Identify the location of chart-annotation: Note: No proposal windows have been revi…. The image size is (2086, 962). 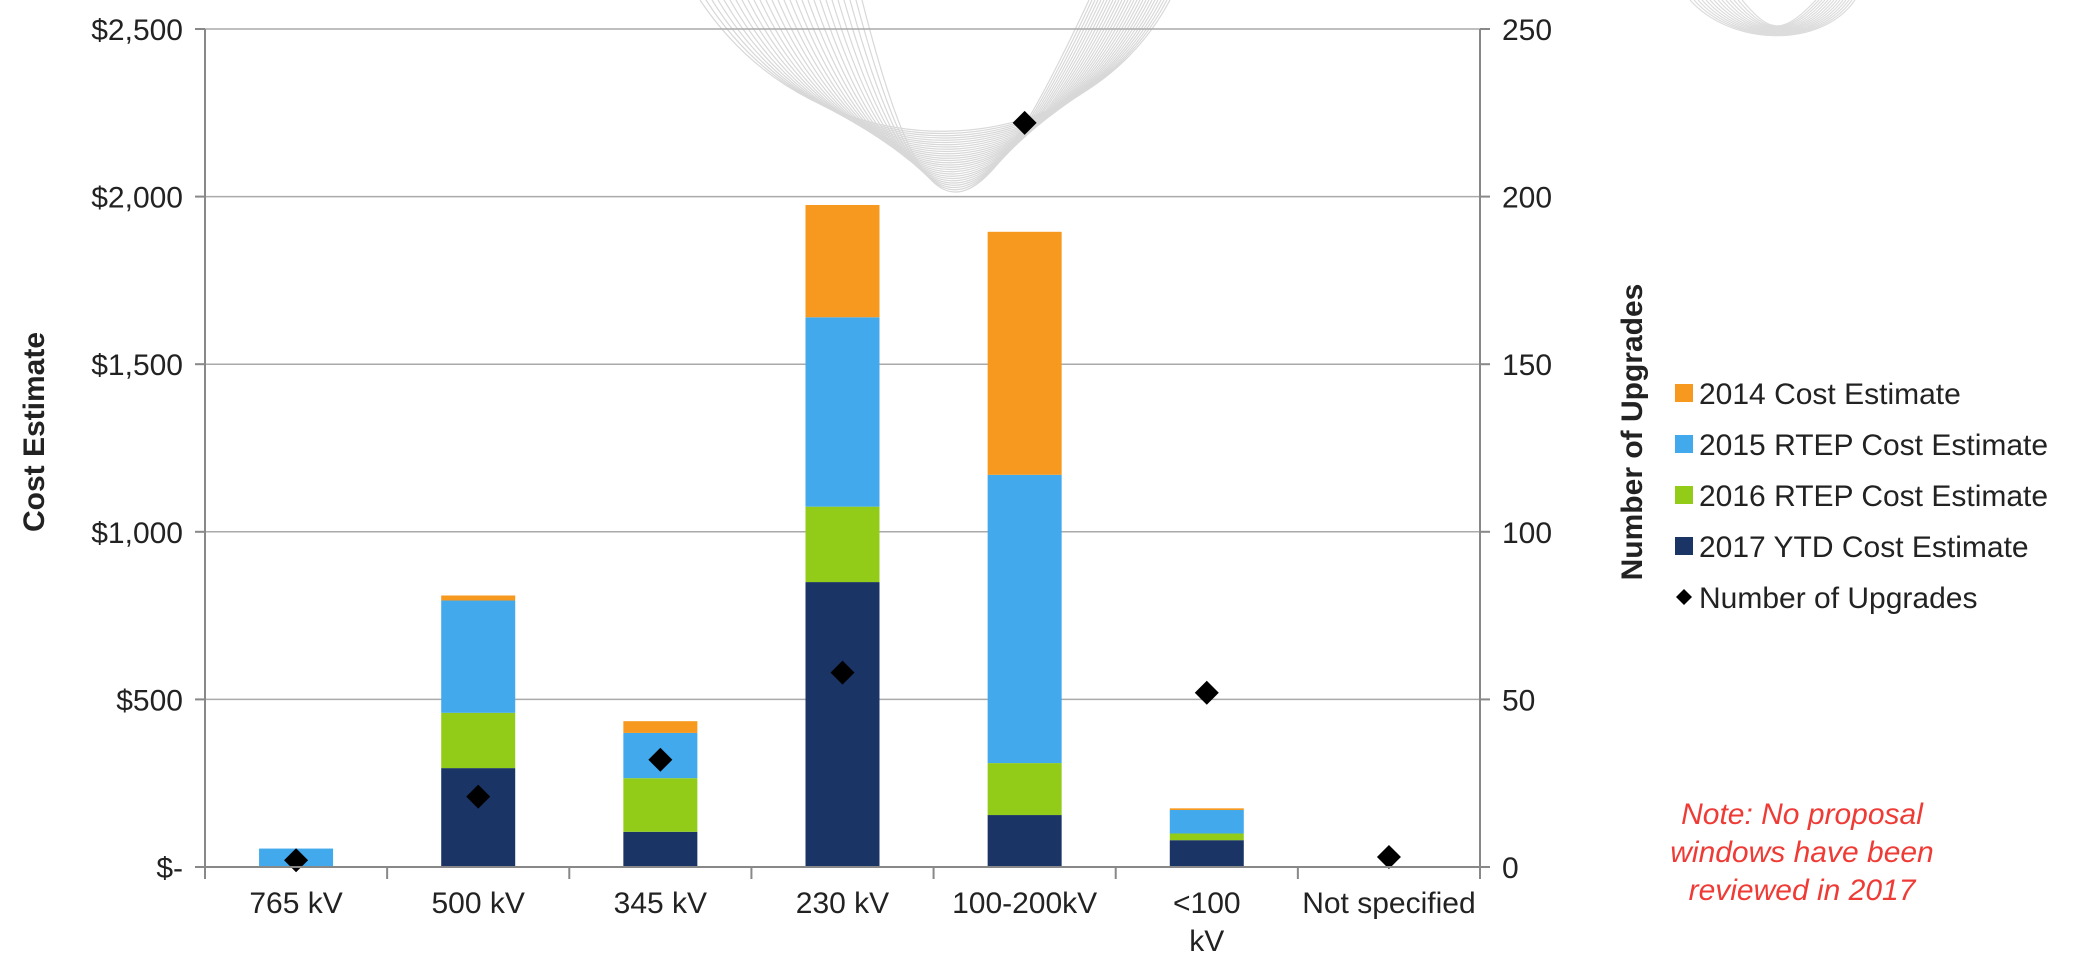
(1802, 852).